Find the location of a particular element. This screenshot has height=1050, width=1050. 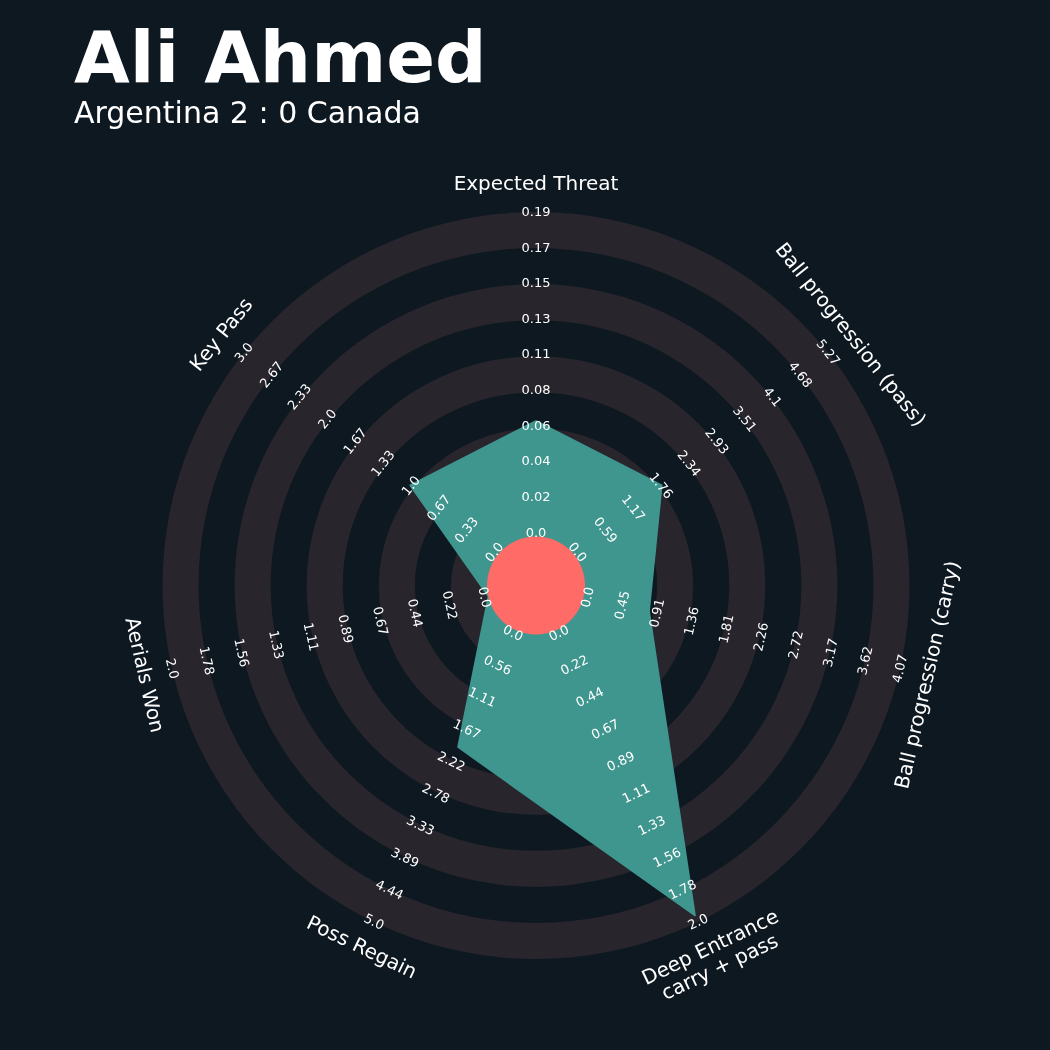

text: 1.0 is located at coordinates (410, 485).